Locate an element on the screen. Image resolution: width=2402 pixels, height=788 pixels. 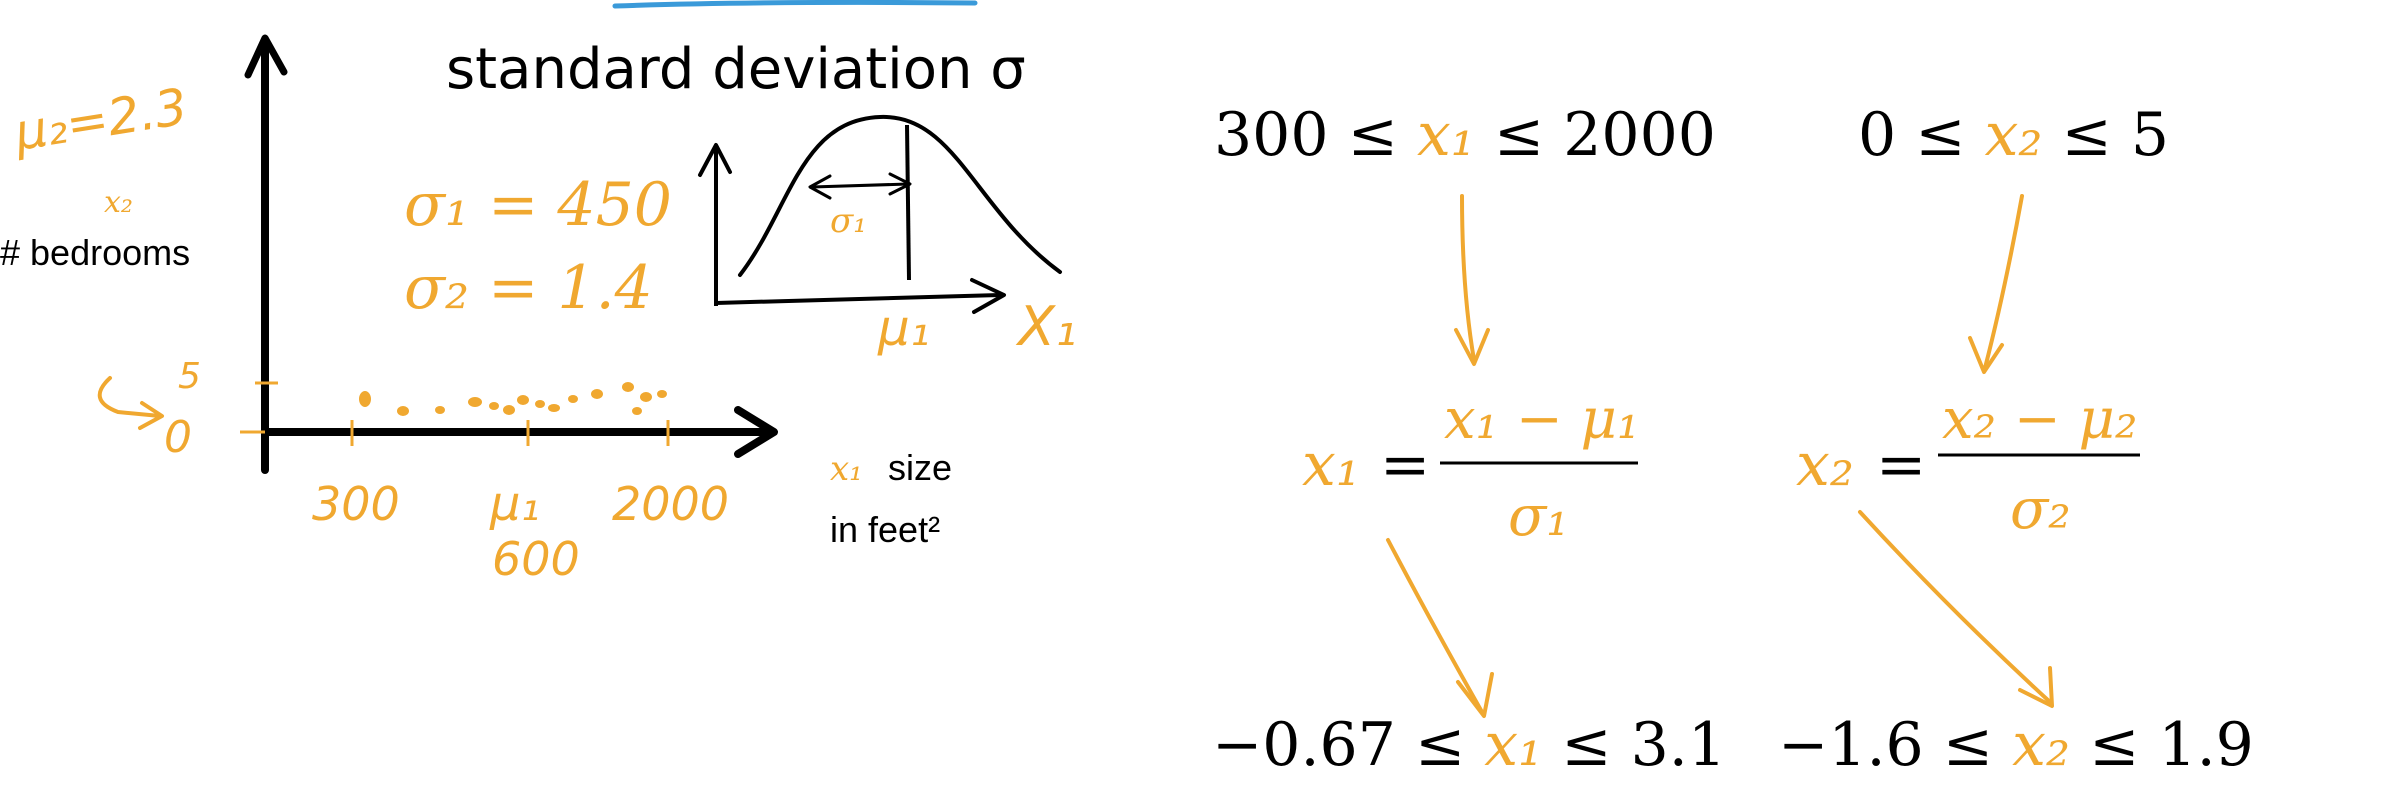
plot-x-axis-arrowhead is located at coordinates (756, 432).